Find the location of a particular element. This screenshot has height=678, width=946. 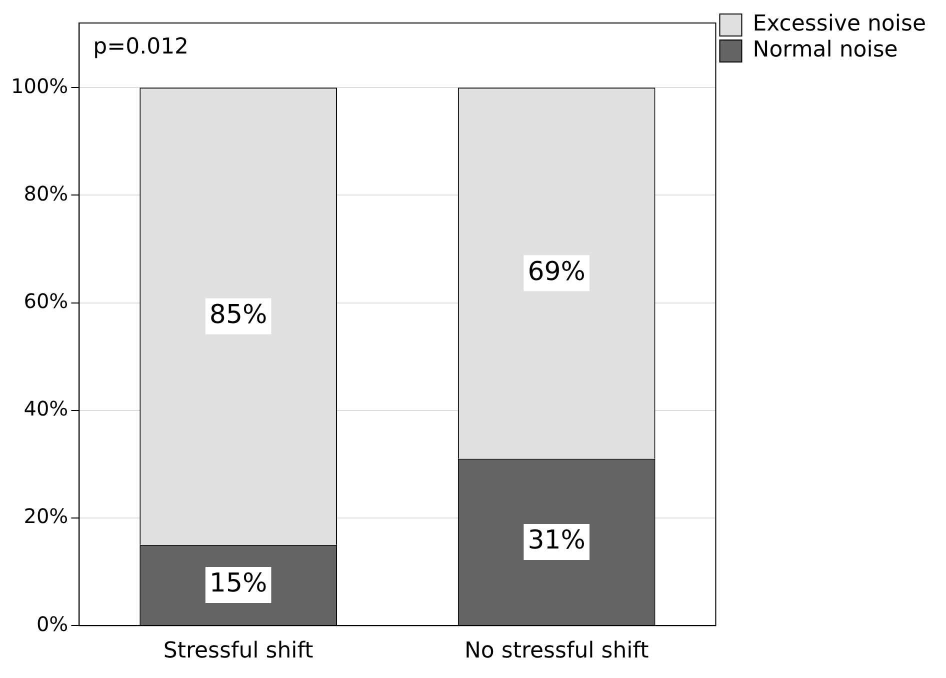

y-tick-label: 0% is located at coordinates (52, 624).